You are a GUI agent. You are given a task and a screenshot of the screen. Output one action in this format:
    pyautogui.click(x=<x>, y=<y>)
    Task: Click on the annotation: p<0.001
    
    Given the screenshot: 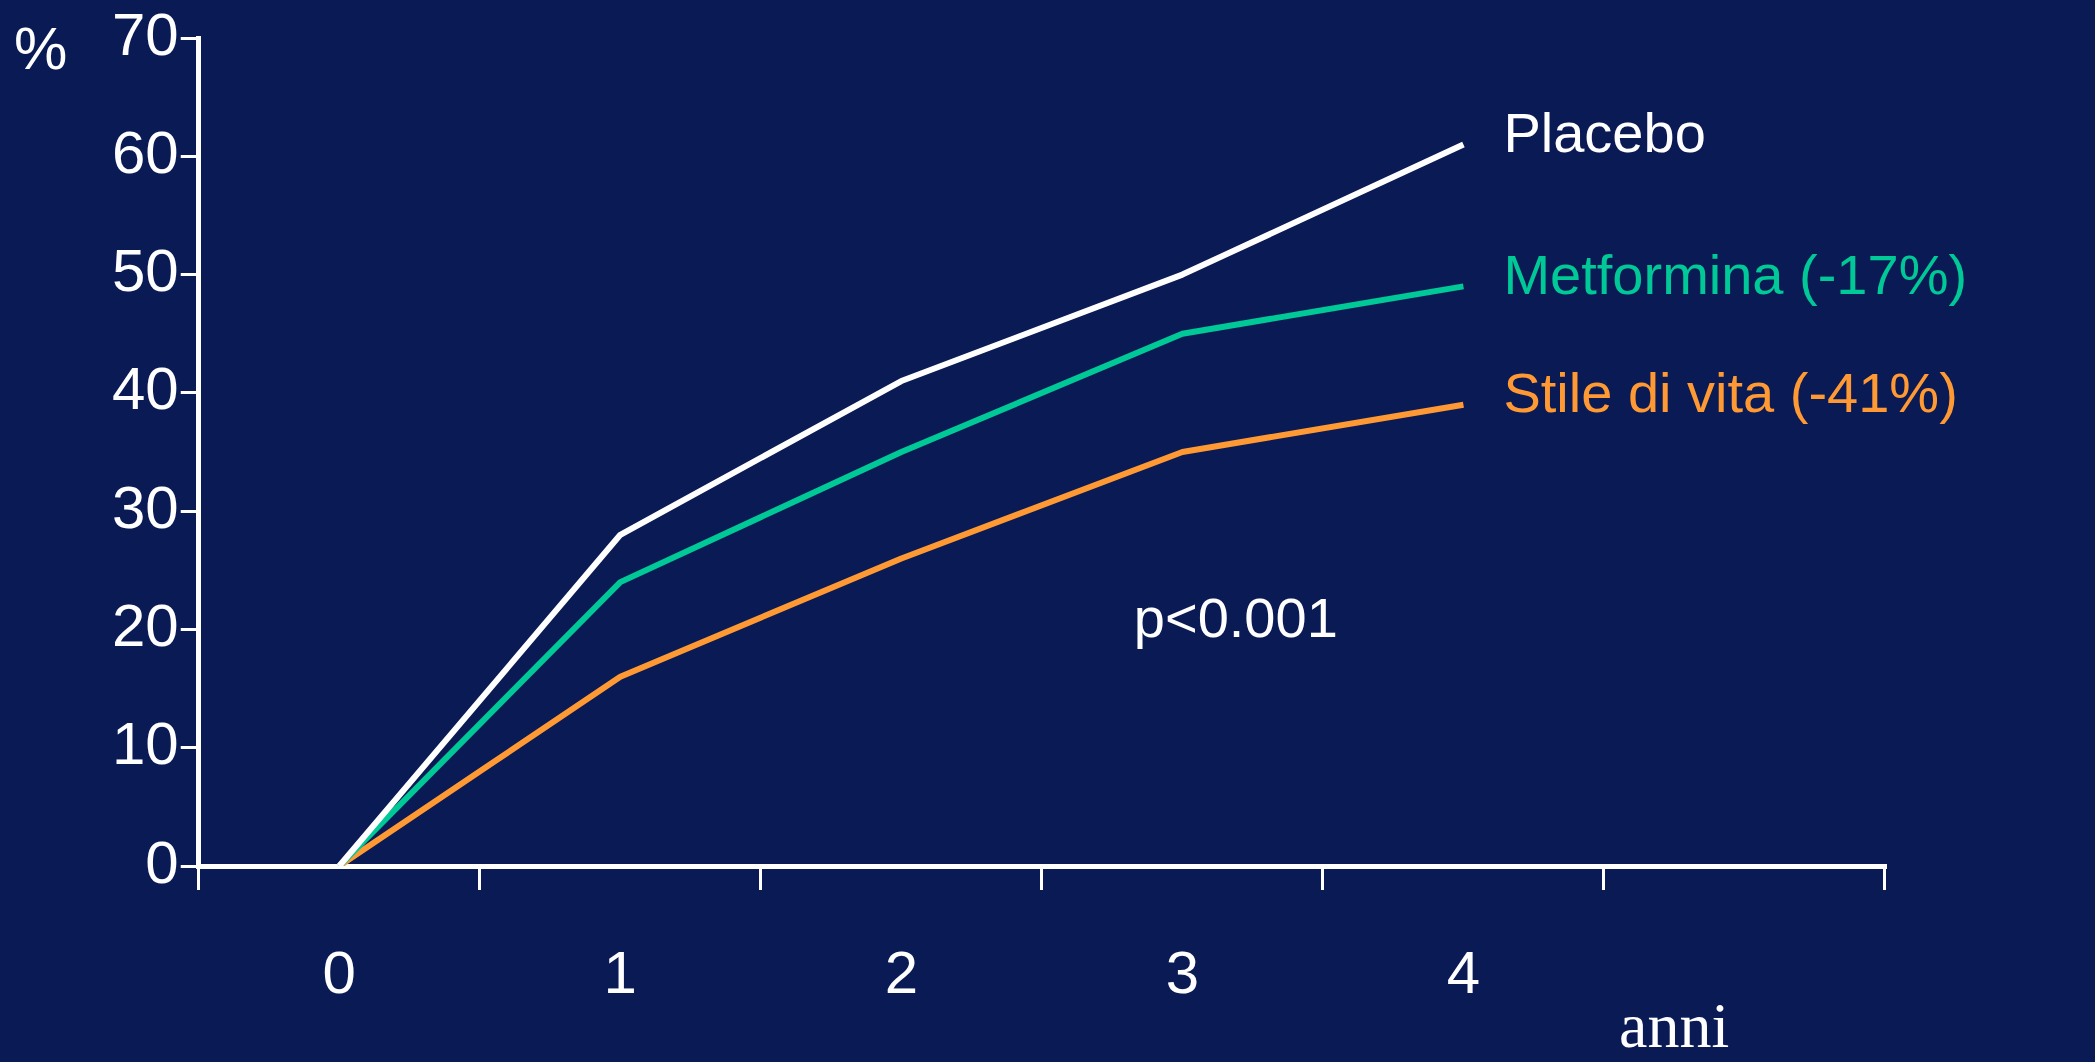 What is the action you would take?
    pyautogui.click(x=1235, y=618)
    